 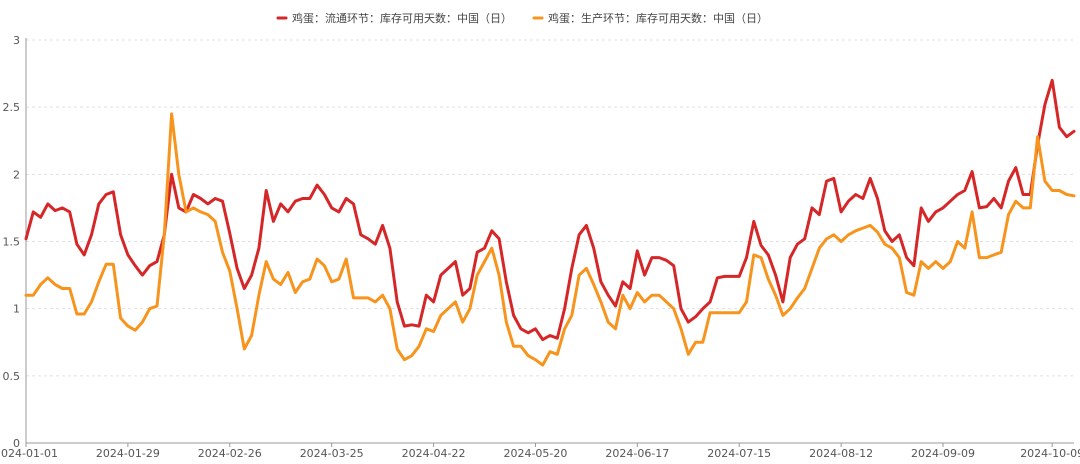 I want to click on y-tick-label: 3, so click(x=16, y=40).